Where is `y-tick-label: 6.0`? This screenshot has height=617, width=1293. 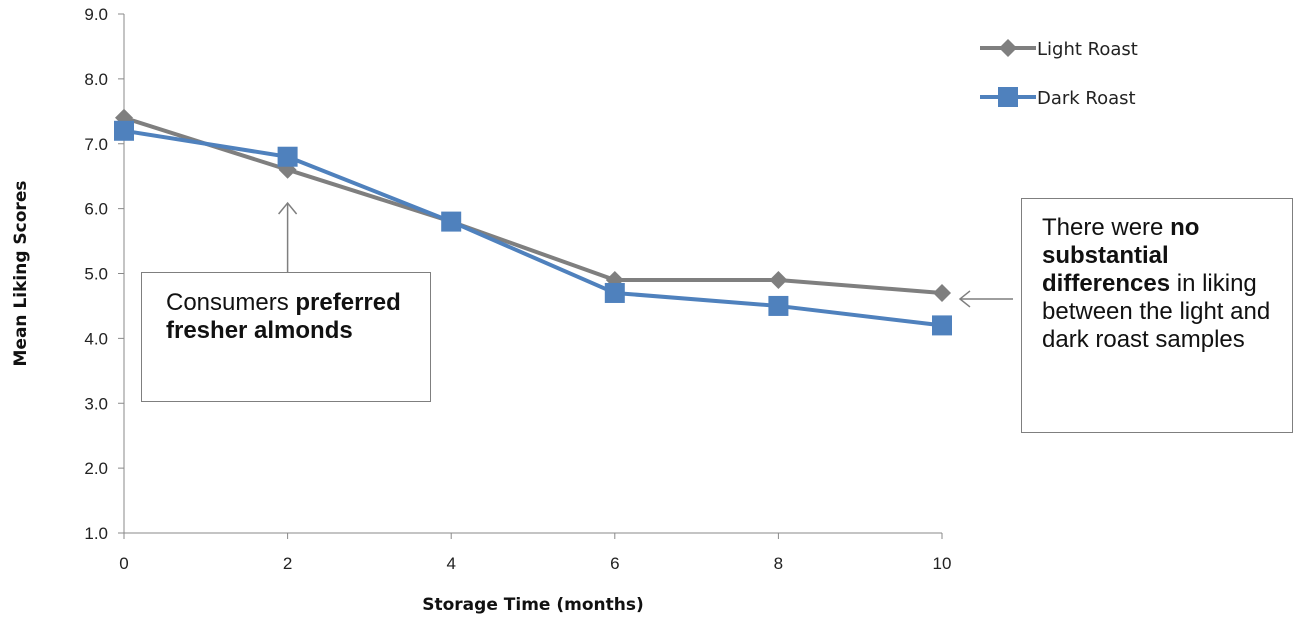 y-tick-label: 6.0 is located at coordinates (96, 209).